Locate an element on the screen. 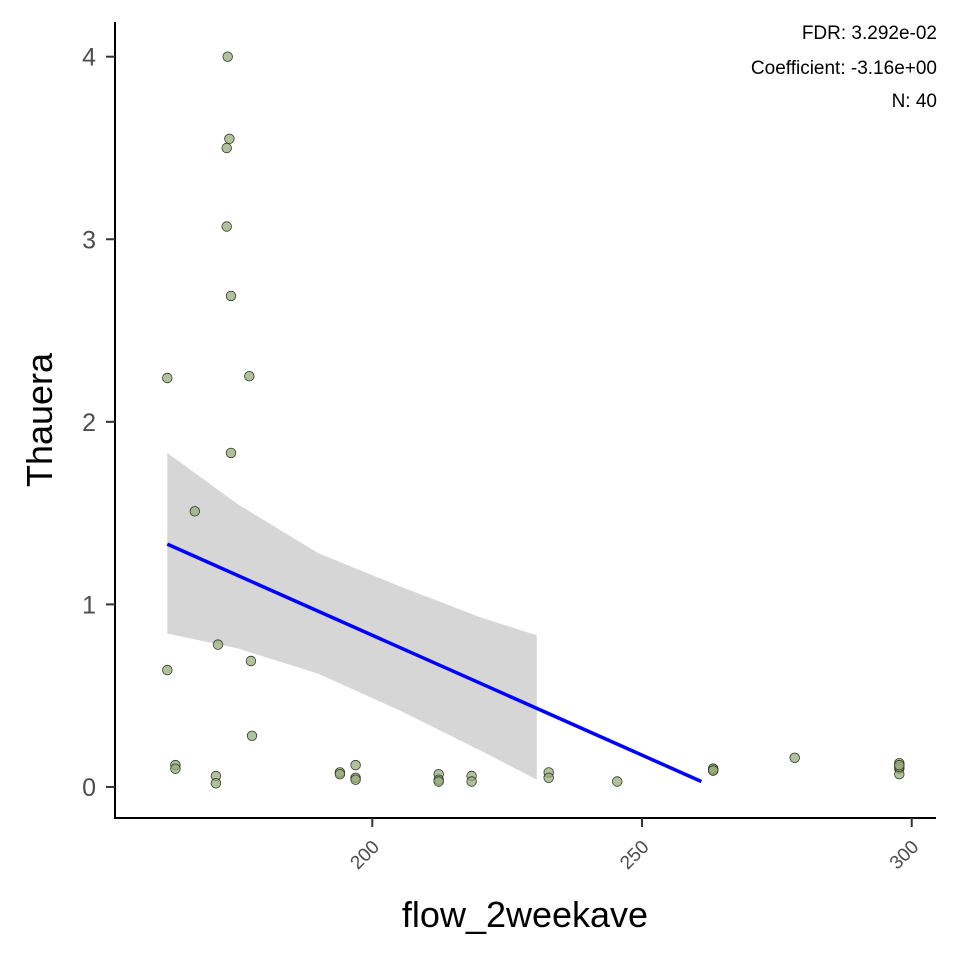 Image resolution: width=960 pixels, height=960 pixels. y-axis-title: Thauera is located at coordinates (39, 419).